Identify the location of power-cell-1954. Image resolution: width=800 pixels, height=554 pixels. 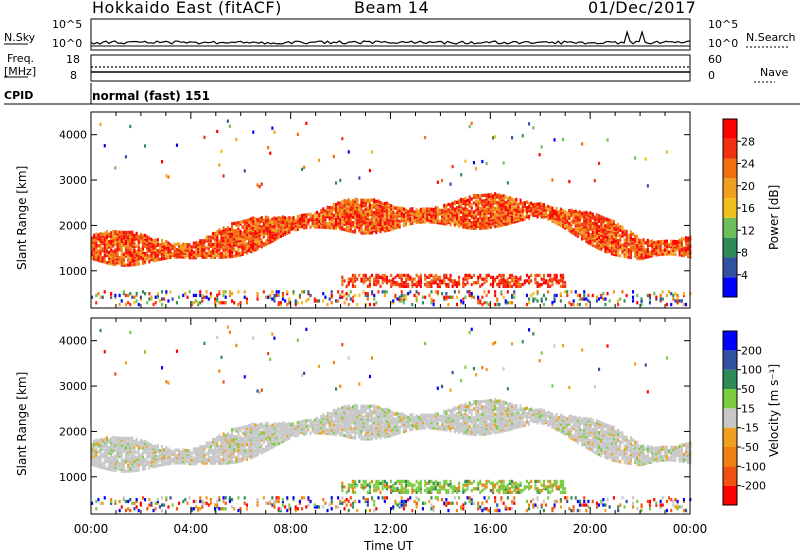
(397, 225).